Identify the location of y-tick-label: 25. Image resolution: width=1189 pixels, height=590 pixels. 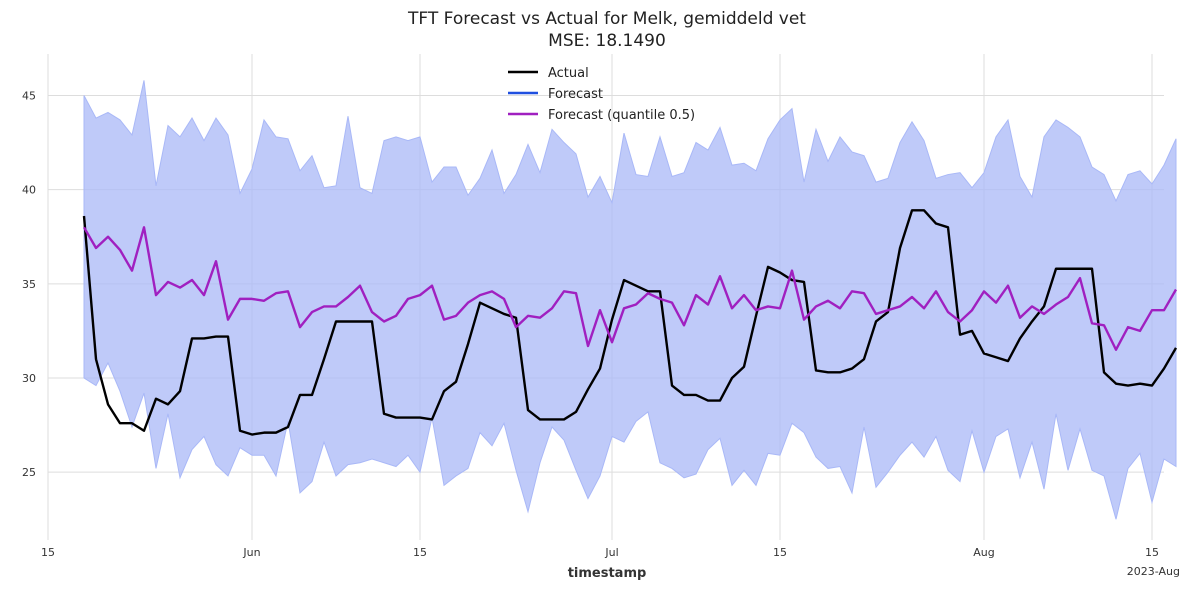
(29, 472).